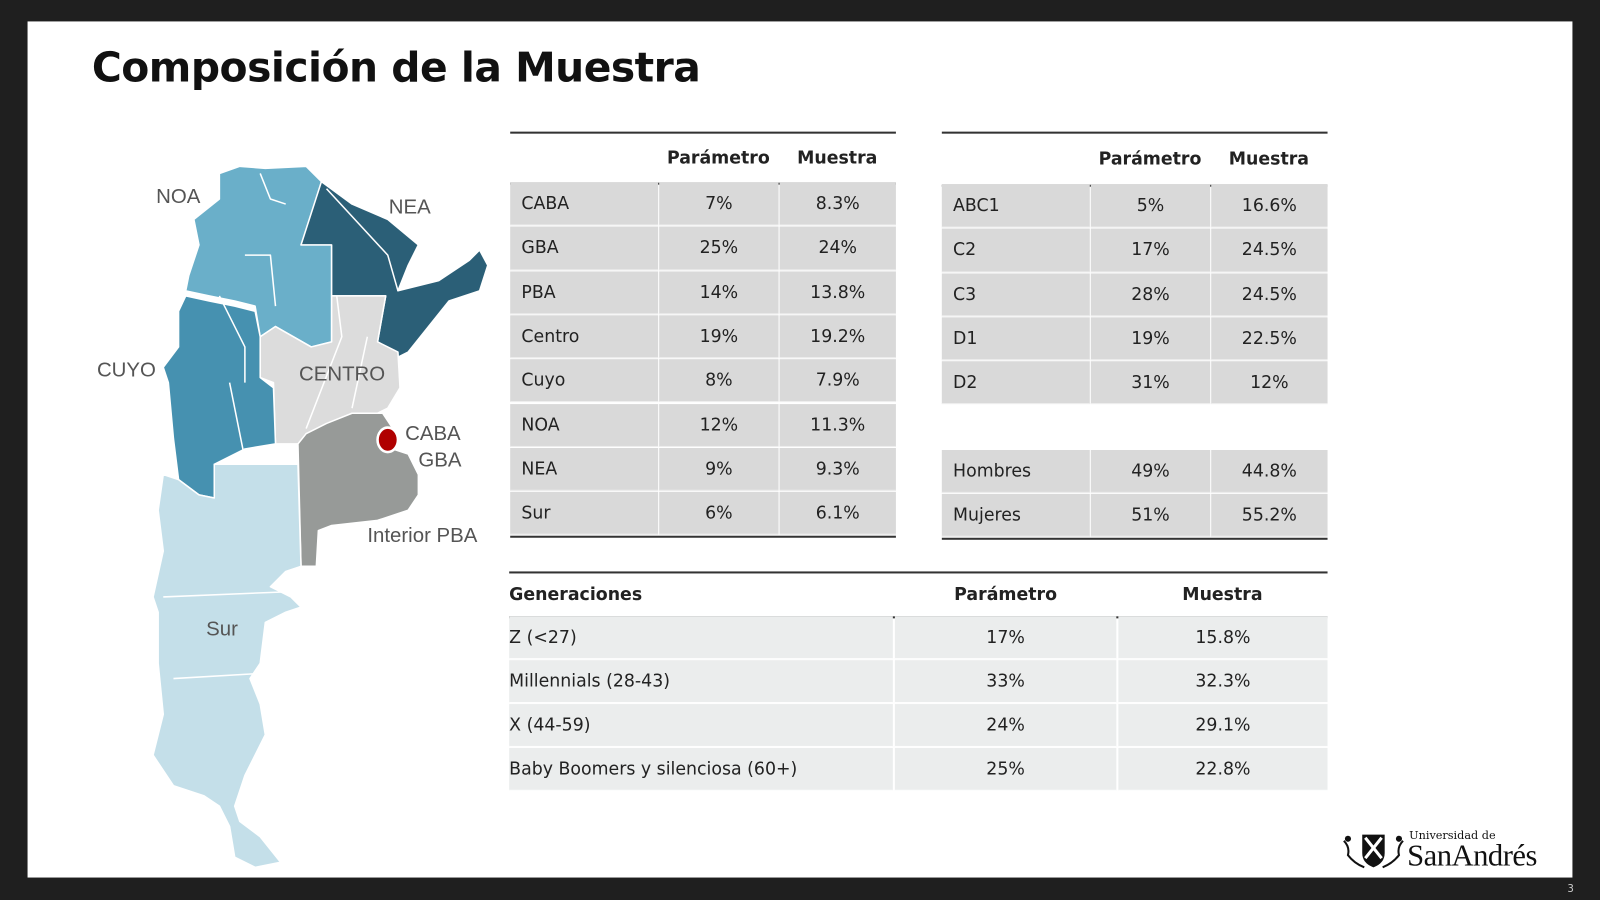 This screenshot has width=1600, height=900. I want to click on parametro-value: 8%, so click(719, 381).